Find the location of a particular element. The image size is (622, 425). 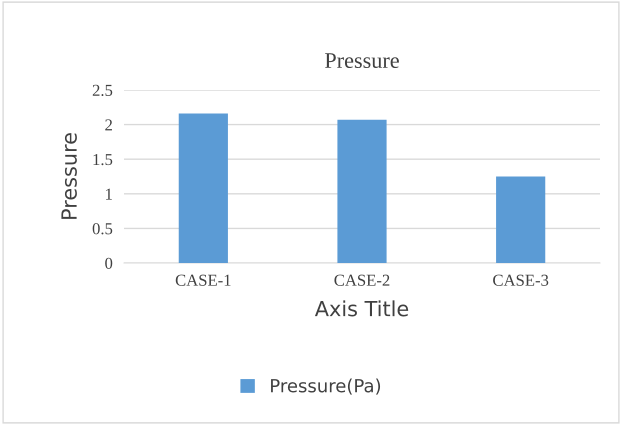

y-tick-label: 2 is located at coordinates (108, 124).